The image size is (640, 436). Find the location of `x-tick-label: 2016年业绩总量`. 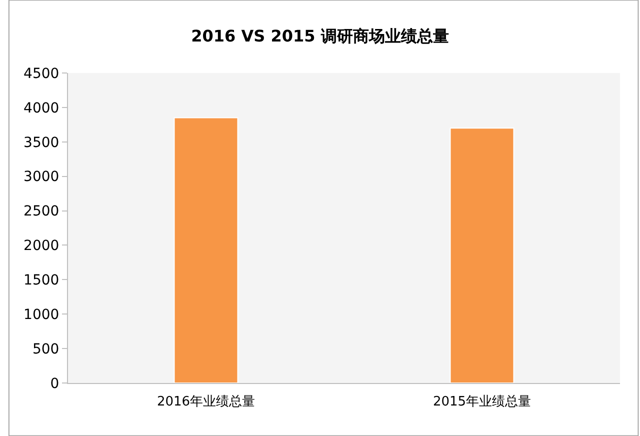

x-tick-label: 2016年业绩总量 is located at coordinates (206, 402).